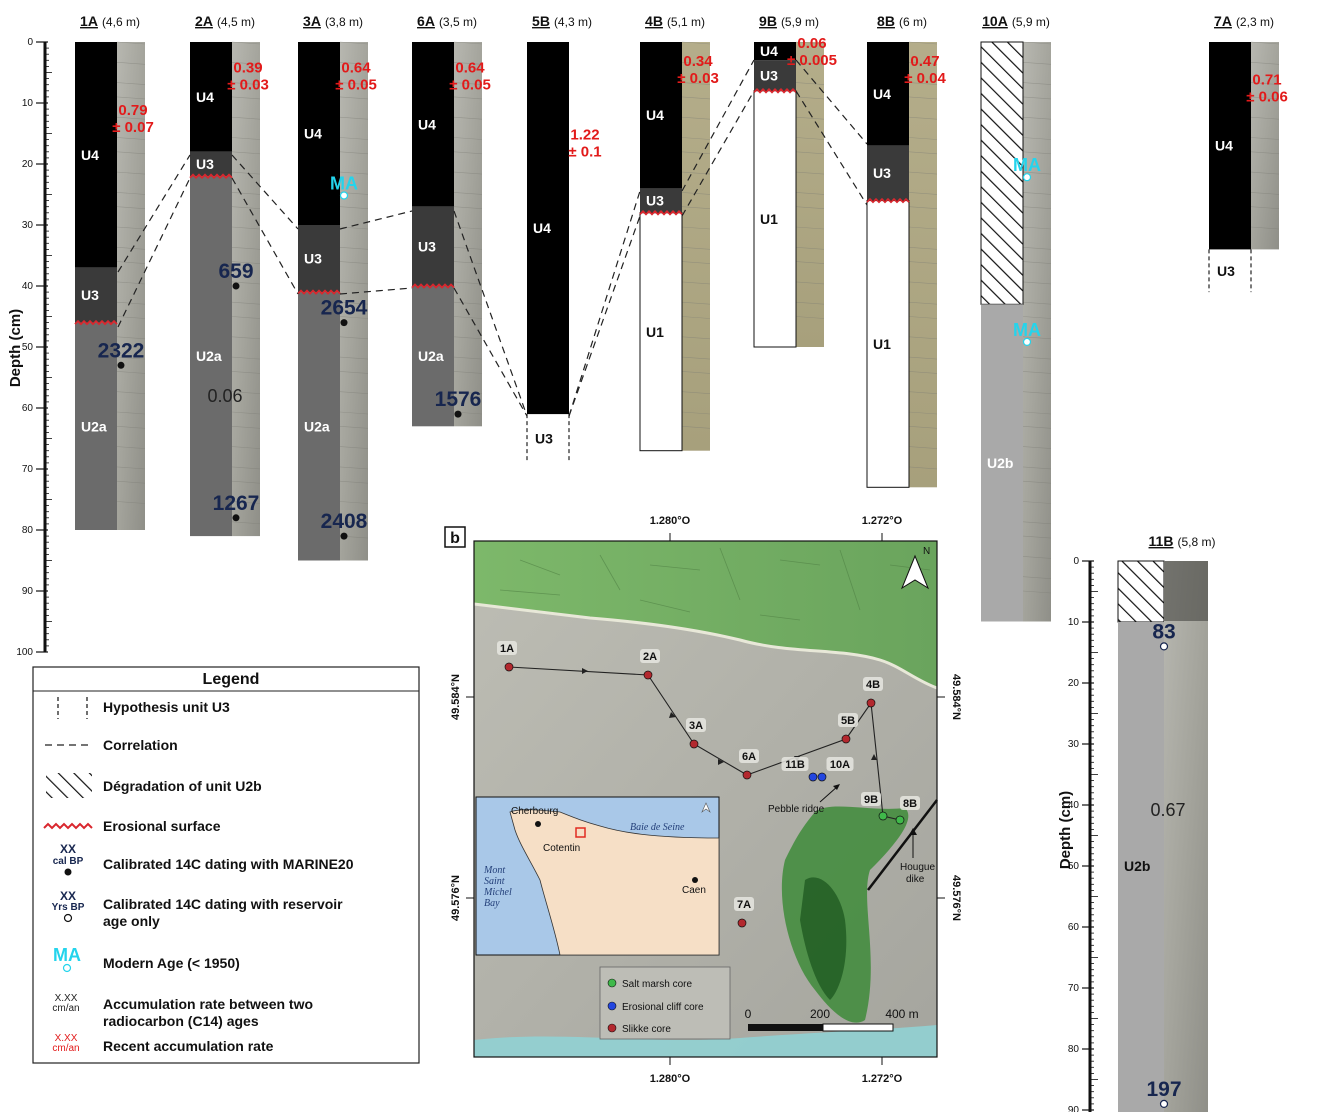 This screenshot has height=1112, width=1331. Describe the element at coordinates (1163, 1089) in the screenshot. I see `core-11b-reservoir-age: 197` at that location.